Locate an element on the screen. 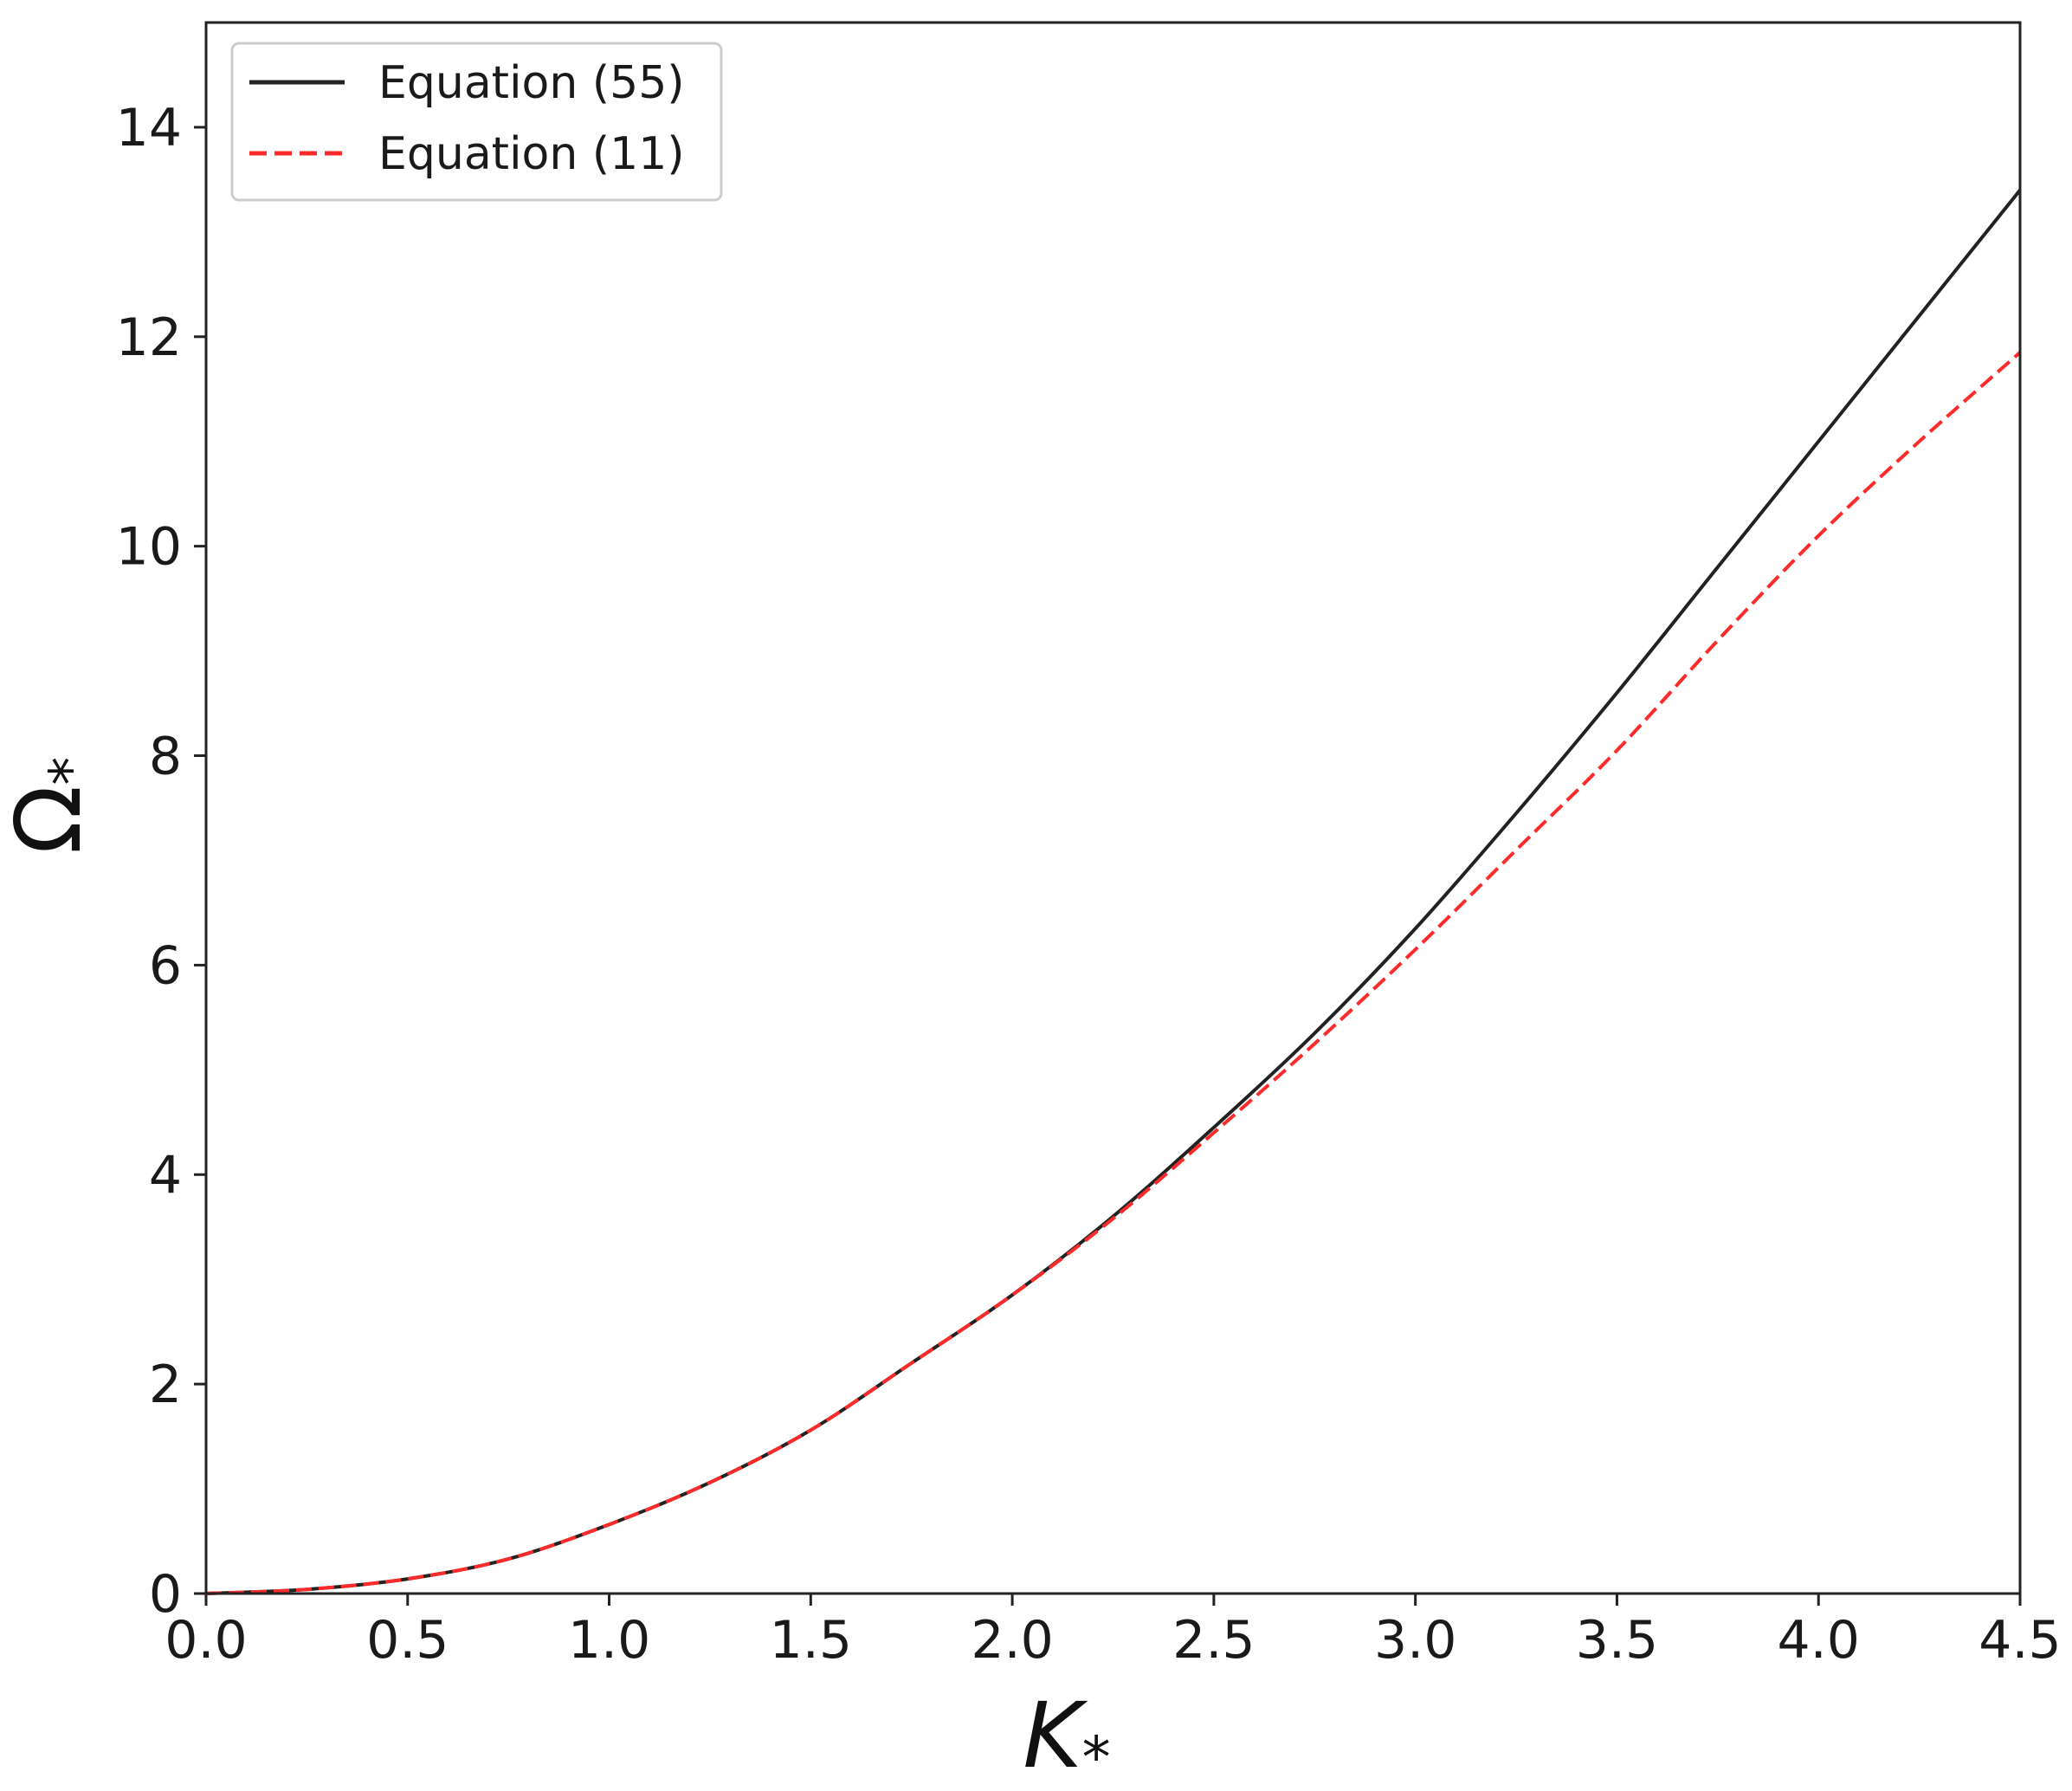 Image resolution: width=2072 pixels, height=1791 pixels. x-axis-title-symbol: K is located at coordinates (1055, 1736).